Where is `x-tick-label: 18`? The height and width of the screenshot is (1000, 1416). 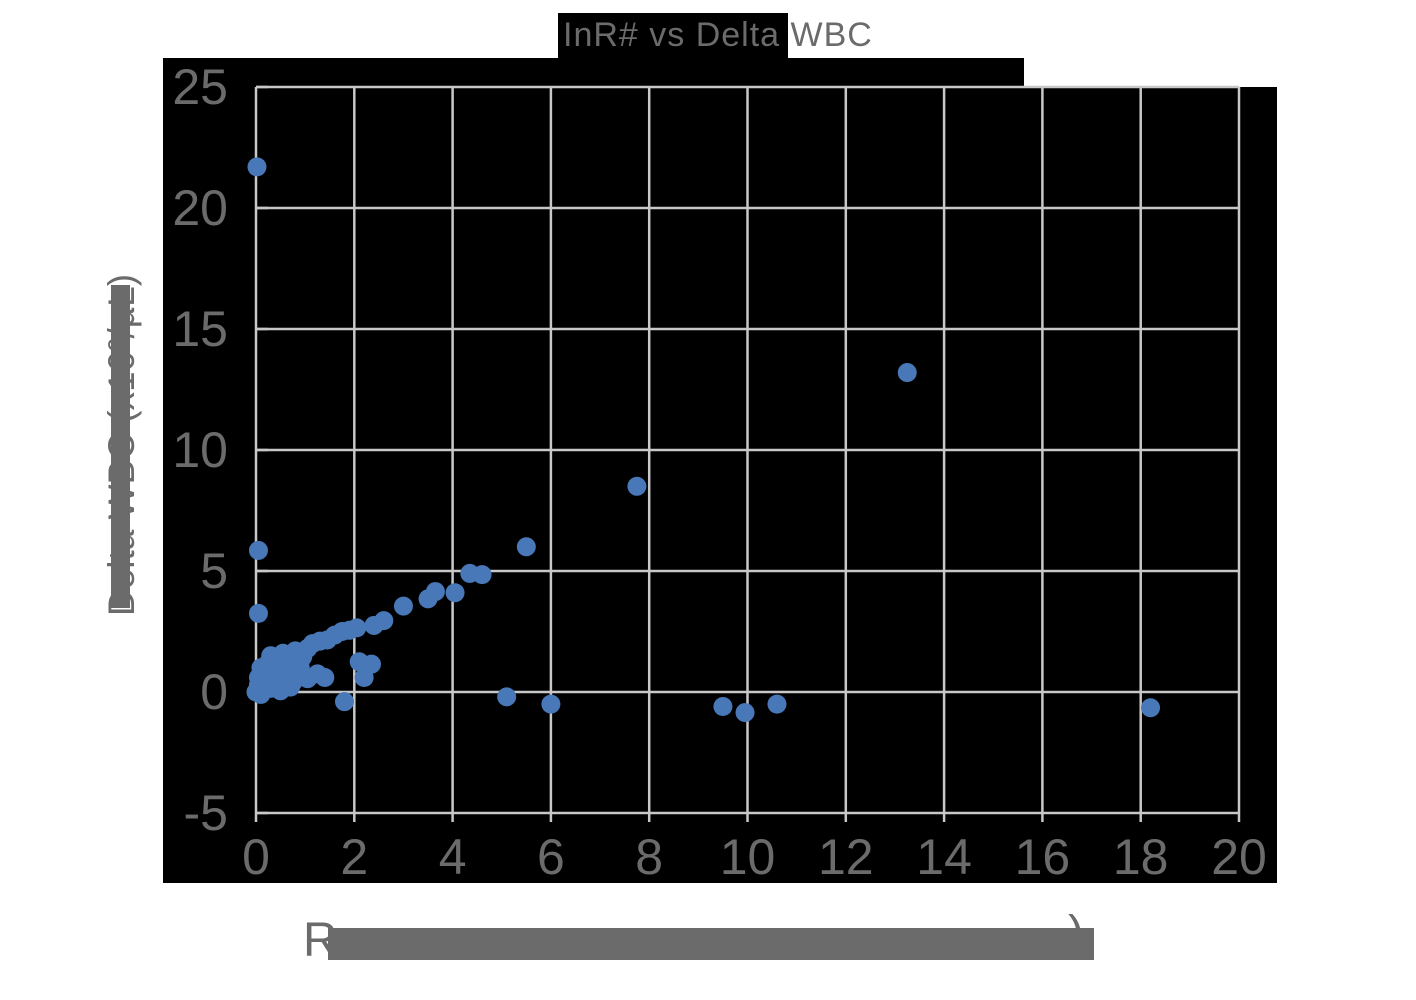 x-tick-label: 18 is located at coordinates (1140, 857).